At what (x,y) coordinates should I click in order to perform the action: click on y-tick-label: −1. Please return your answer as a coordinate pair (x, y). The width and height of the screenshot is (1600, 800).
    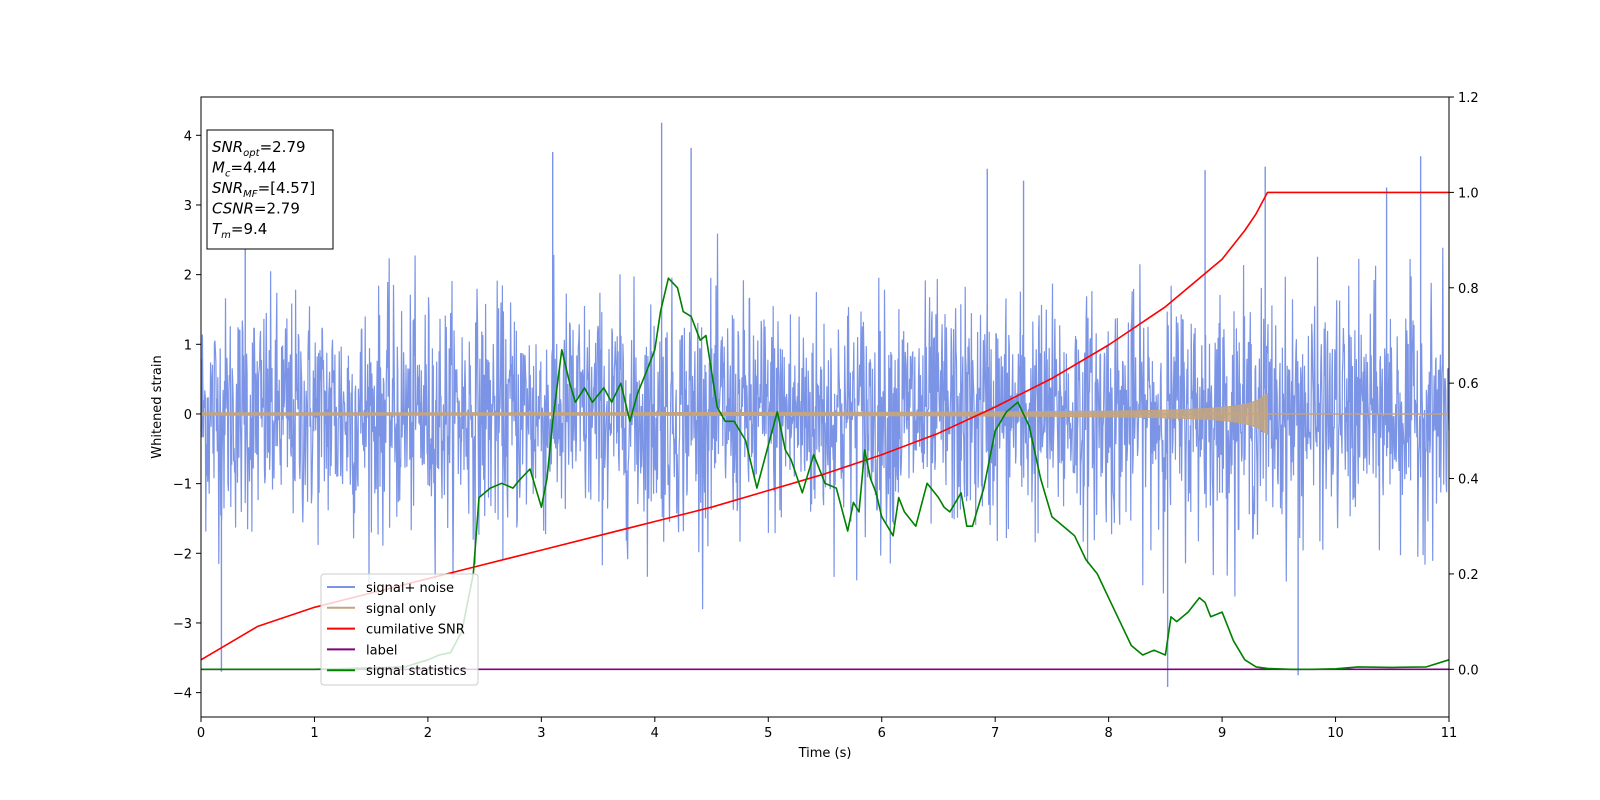
    Looking at the image, I should click on (182, 485).